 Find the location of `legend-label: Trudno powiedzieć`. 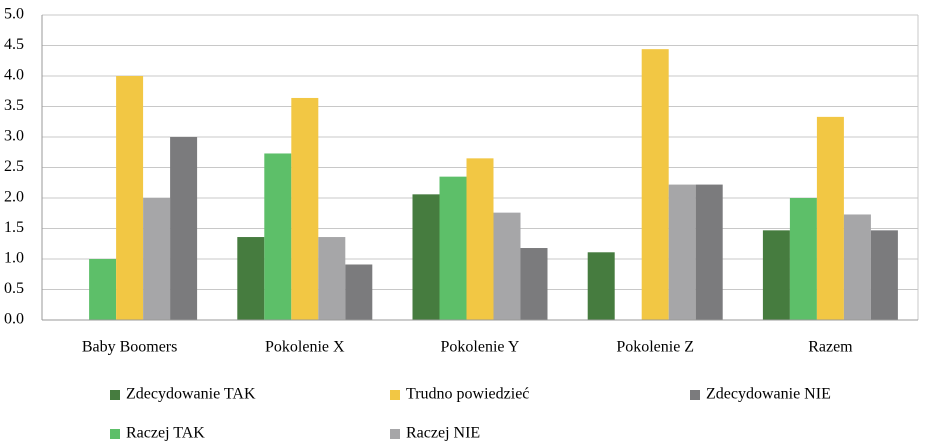

legend-label: Trudno powiedzieć is located at coordinates (467, 394).